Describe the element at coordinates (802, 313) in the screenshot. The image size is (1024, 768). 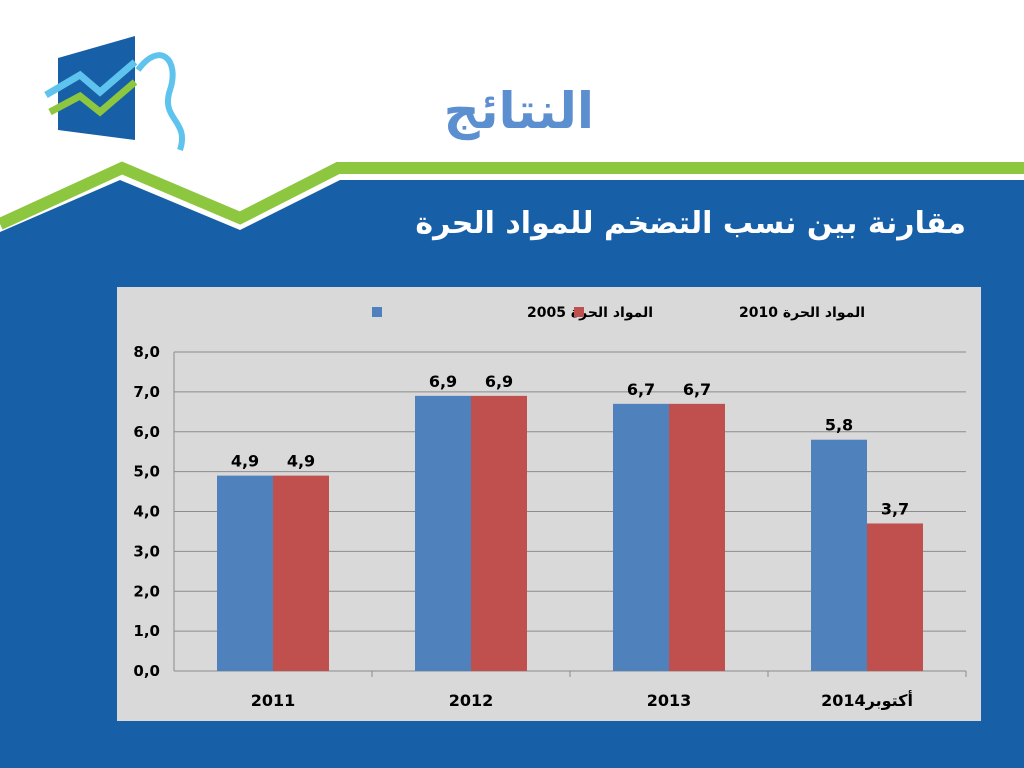
I see `legend-label: المواد الحرة 2010` at that location.